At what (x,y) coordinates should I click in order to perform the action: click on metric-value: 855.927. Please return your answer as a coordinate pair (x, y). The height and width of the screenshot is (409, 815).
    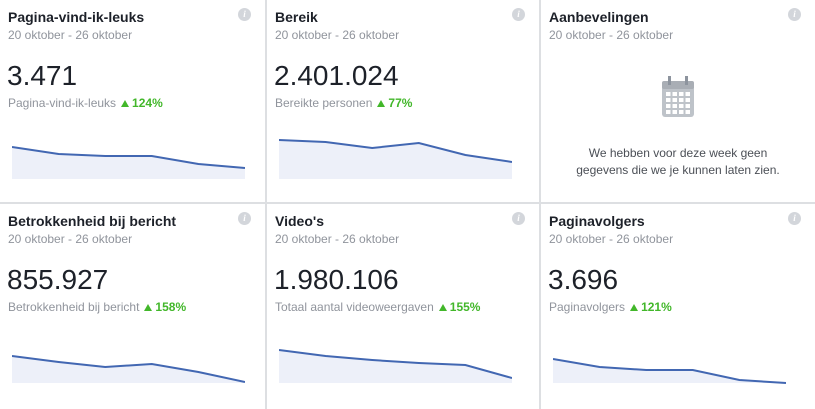
    Looking at the image, I should click on (58, 279).